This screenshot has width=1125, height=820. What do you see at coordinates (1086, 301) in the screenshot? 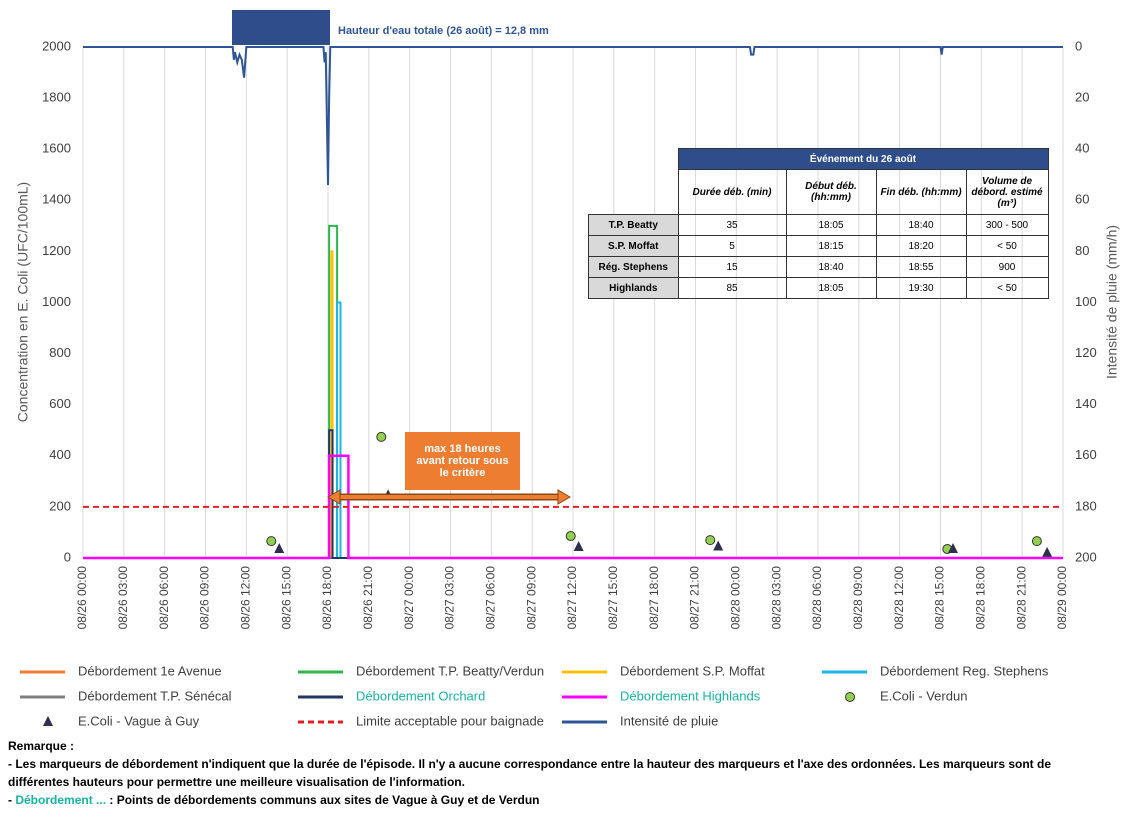
I see `y2-tick-label: 100` at bounding box center [1086, 301].